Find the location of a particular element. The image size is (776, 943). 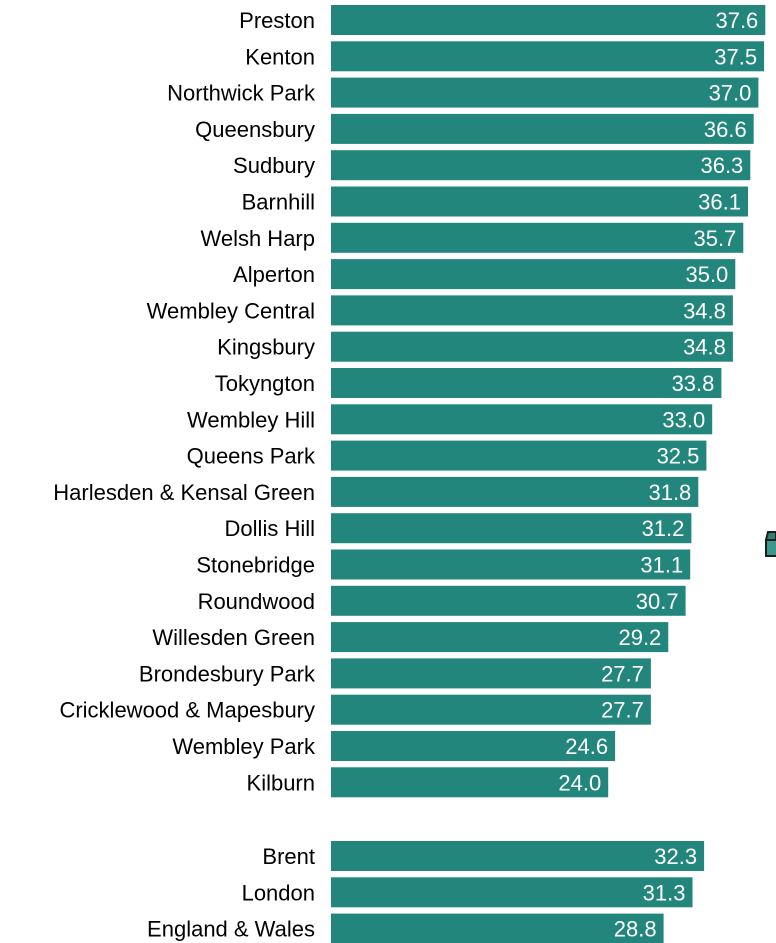

bar-value-label: 24.6 is located at coordinates (586, 746).